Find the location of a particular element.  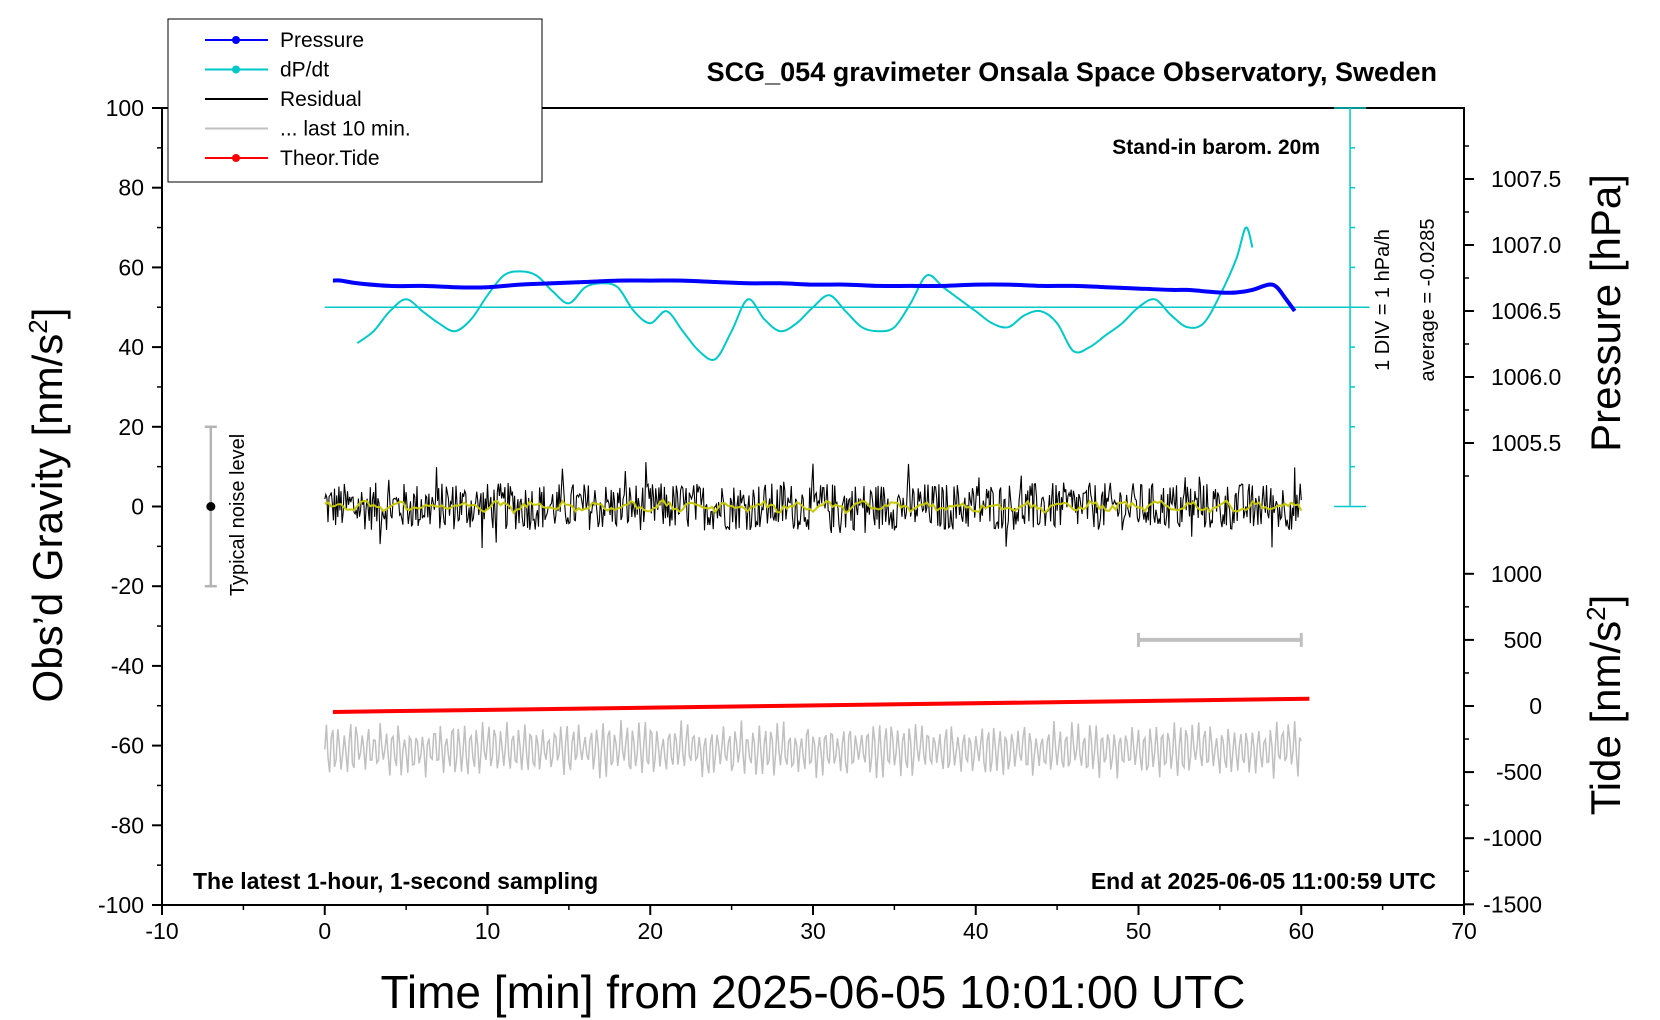

y-tick-label: 0 is located at coordinates (137, 507).